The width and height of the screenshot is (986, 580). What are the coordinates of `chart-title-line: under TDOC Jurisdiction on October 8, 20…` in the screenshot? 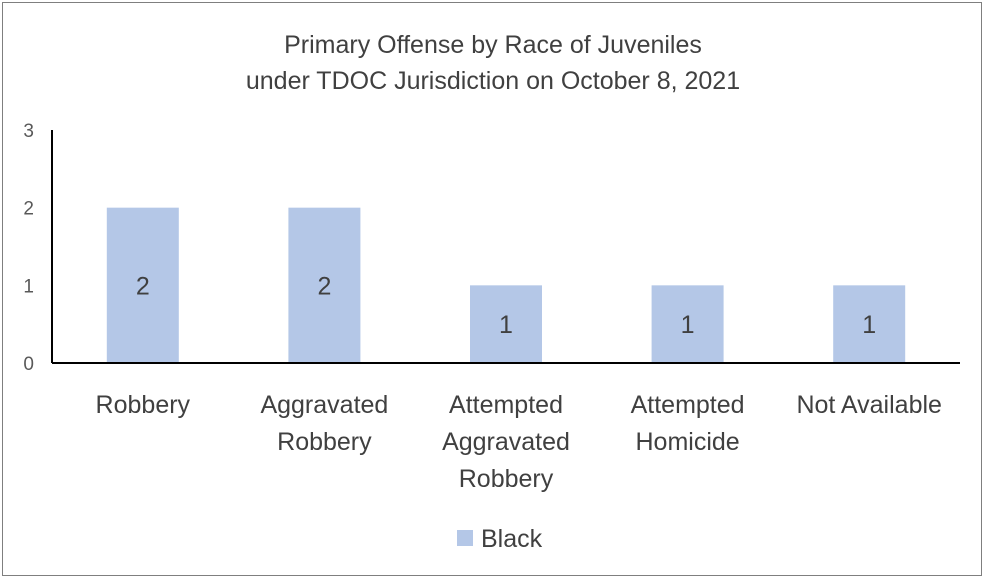 It's located at (493, 81).